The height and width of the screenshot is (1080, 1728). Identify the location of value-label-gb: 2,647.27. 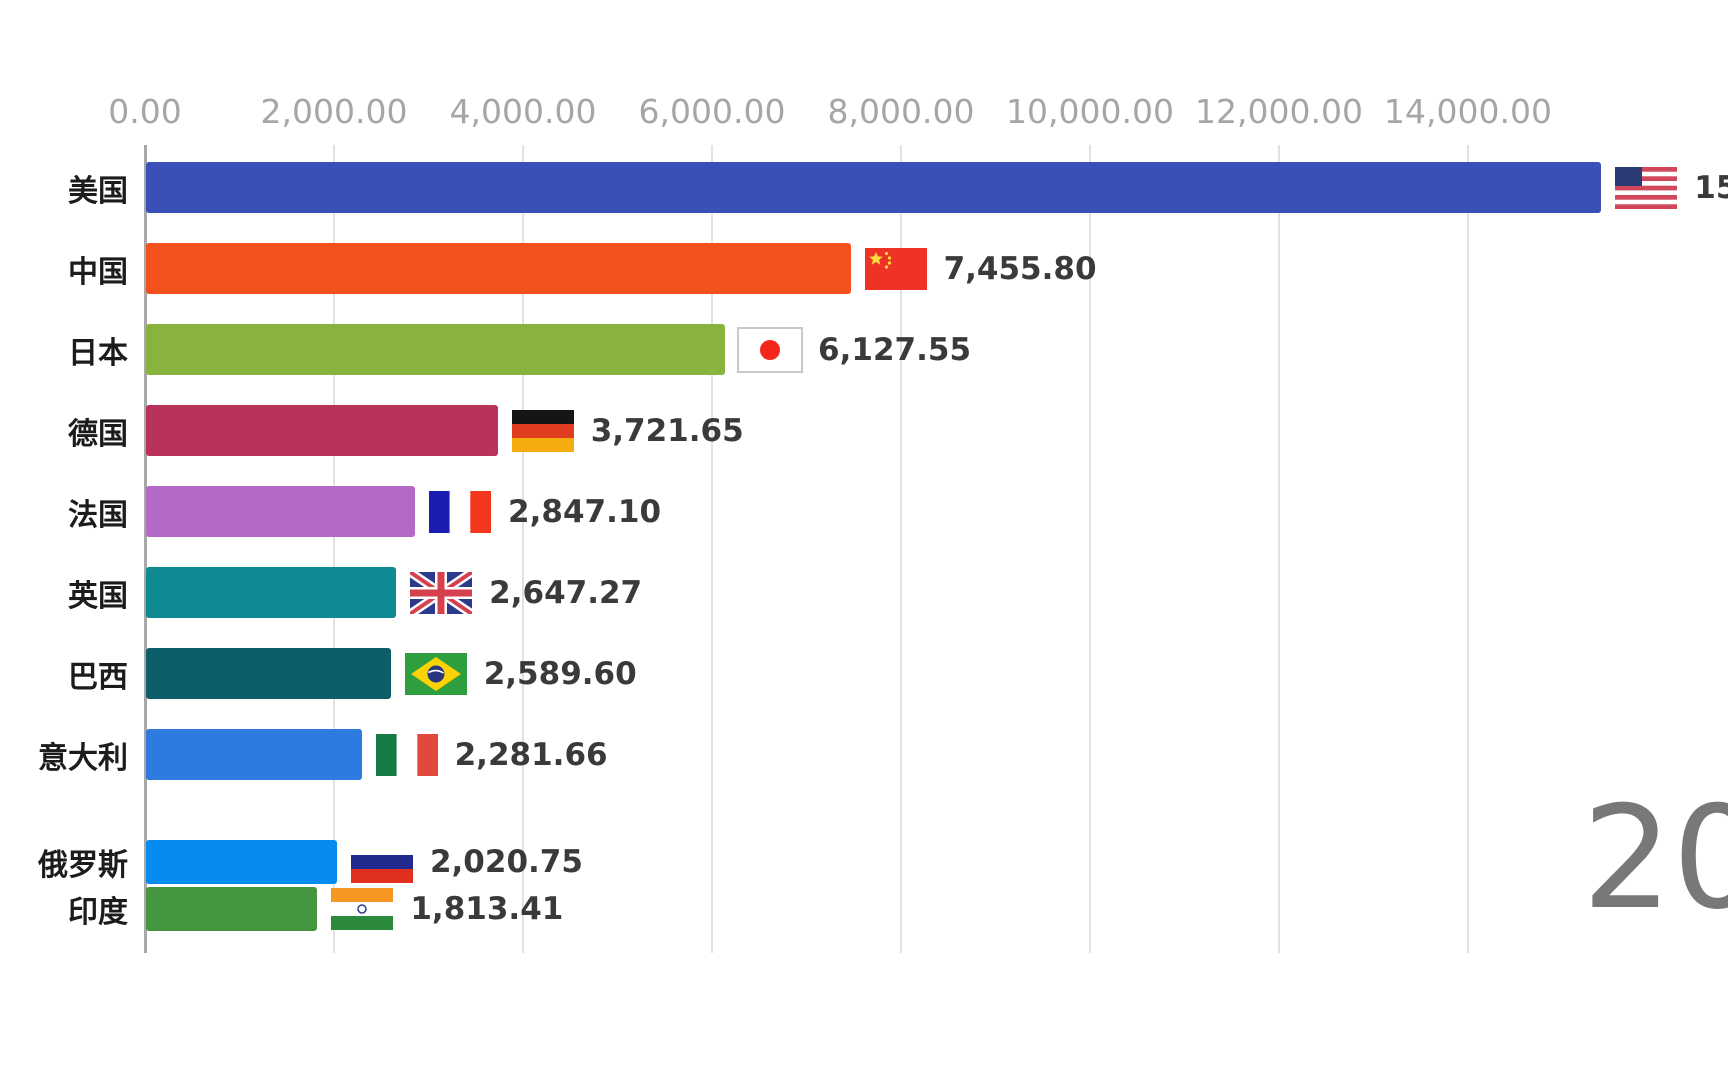
(566, 592).